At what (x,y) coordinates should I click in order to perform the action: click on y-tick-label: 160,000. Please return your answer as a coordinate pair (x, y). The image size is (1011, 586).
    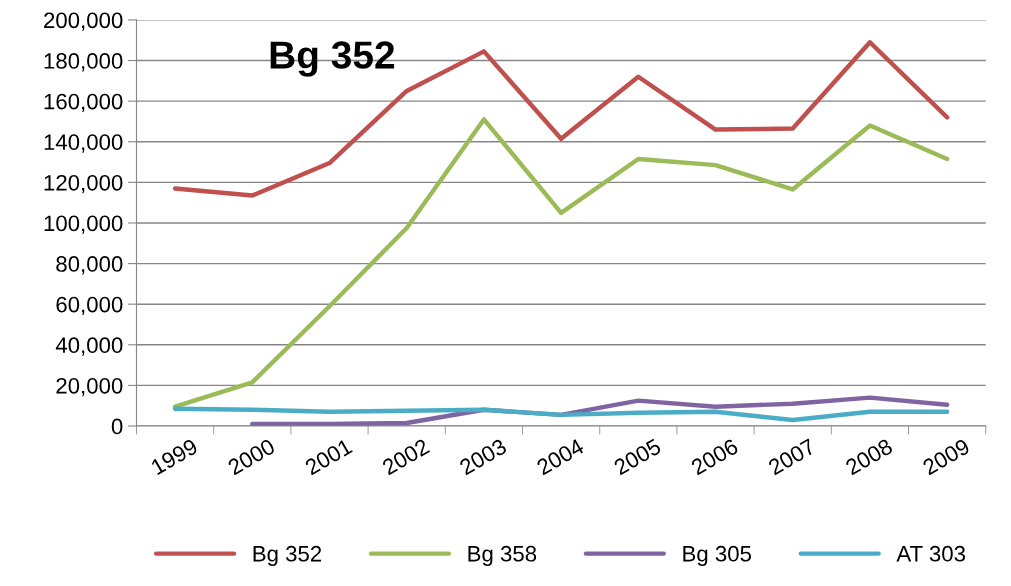
    Looking at the image, I should click on (83, 103).